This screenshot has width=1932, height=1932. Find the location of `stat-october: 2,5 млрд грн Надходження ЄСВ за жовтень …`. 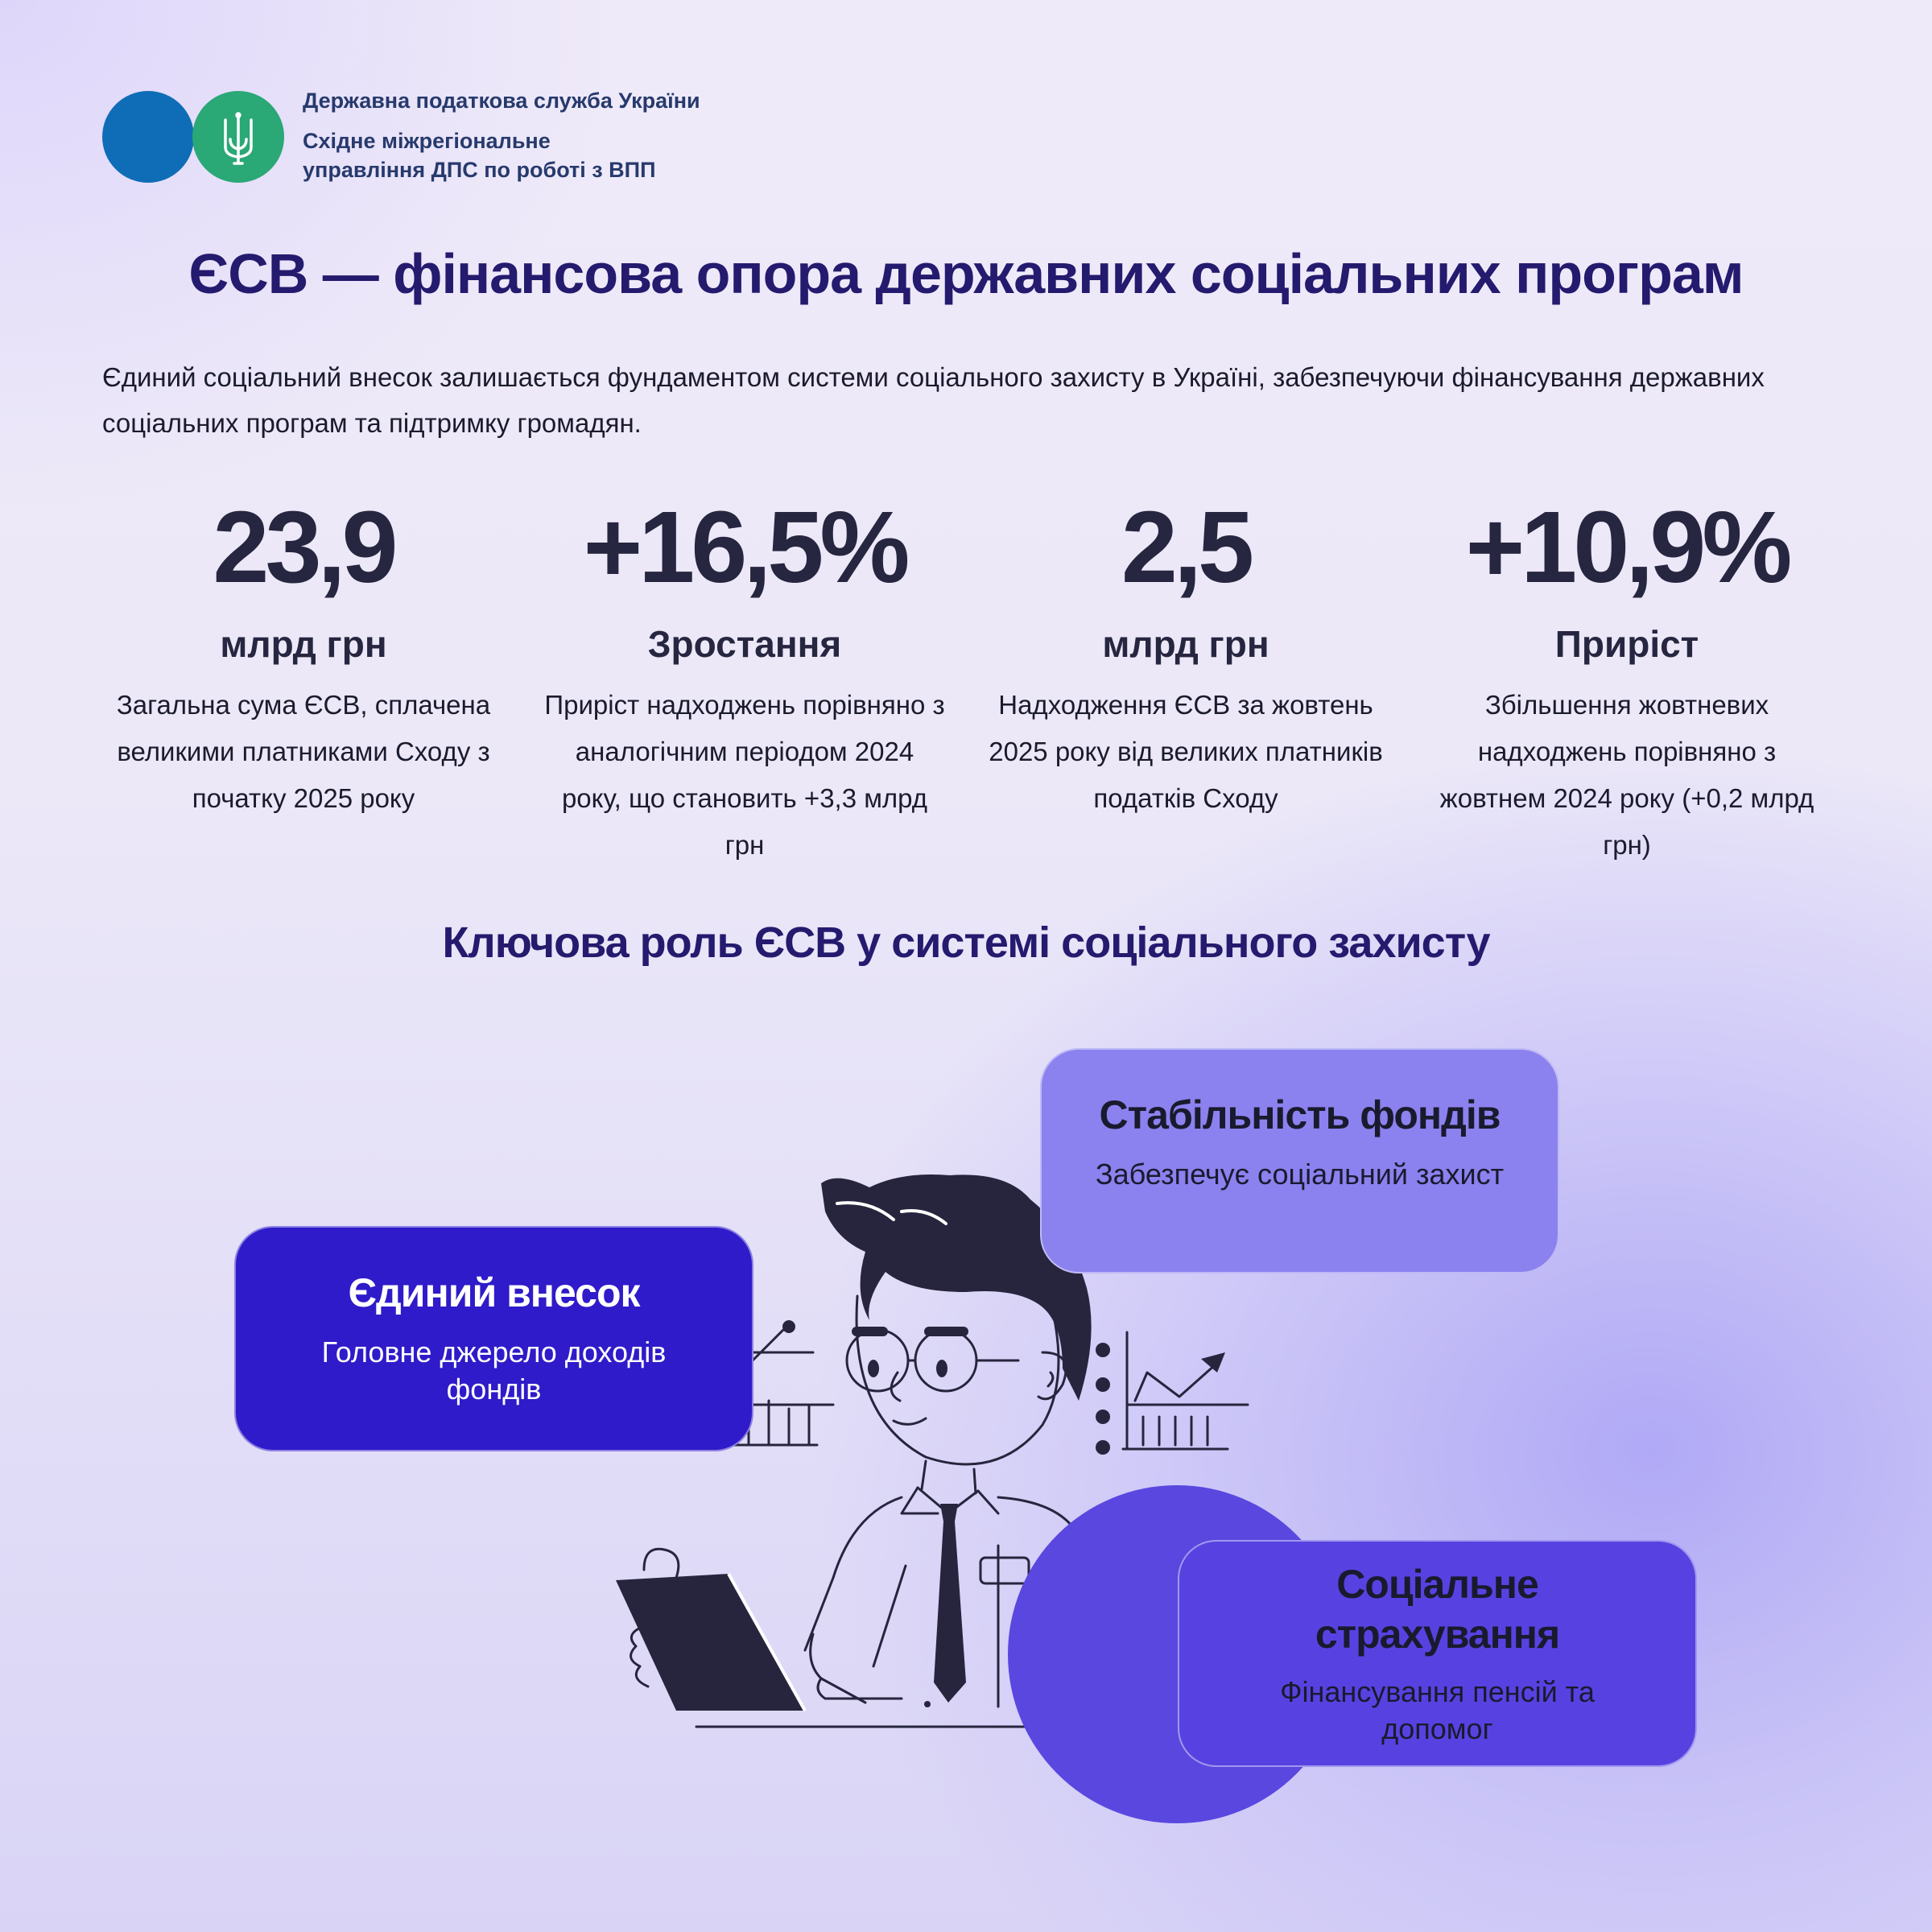

stat-october: 2,5 млрд грн Надходження ЄСВ за жовтень … is located at coordinates (1186, 654).